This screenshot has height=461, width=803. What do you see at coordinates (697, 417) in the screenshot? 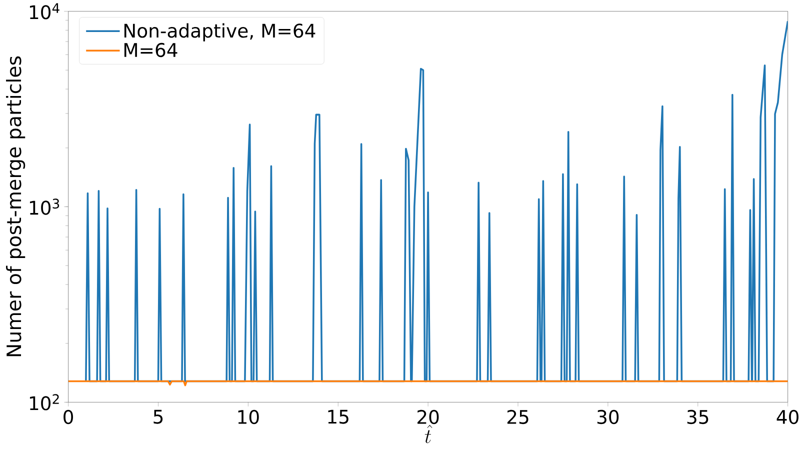
I see `x-tick-label: 35` at bounding box center [697, 417].